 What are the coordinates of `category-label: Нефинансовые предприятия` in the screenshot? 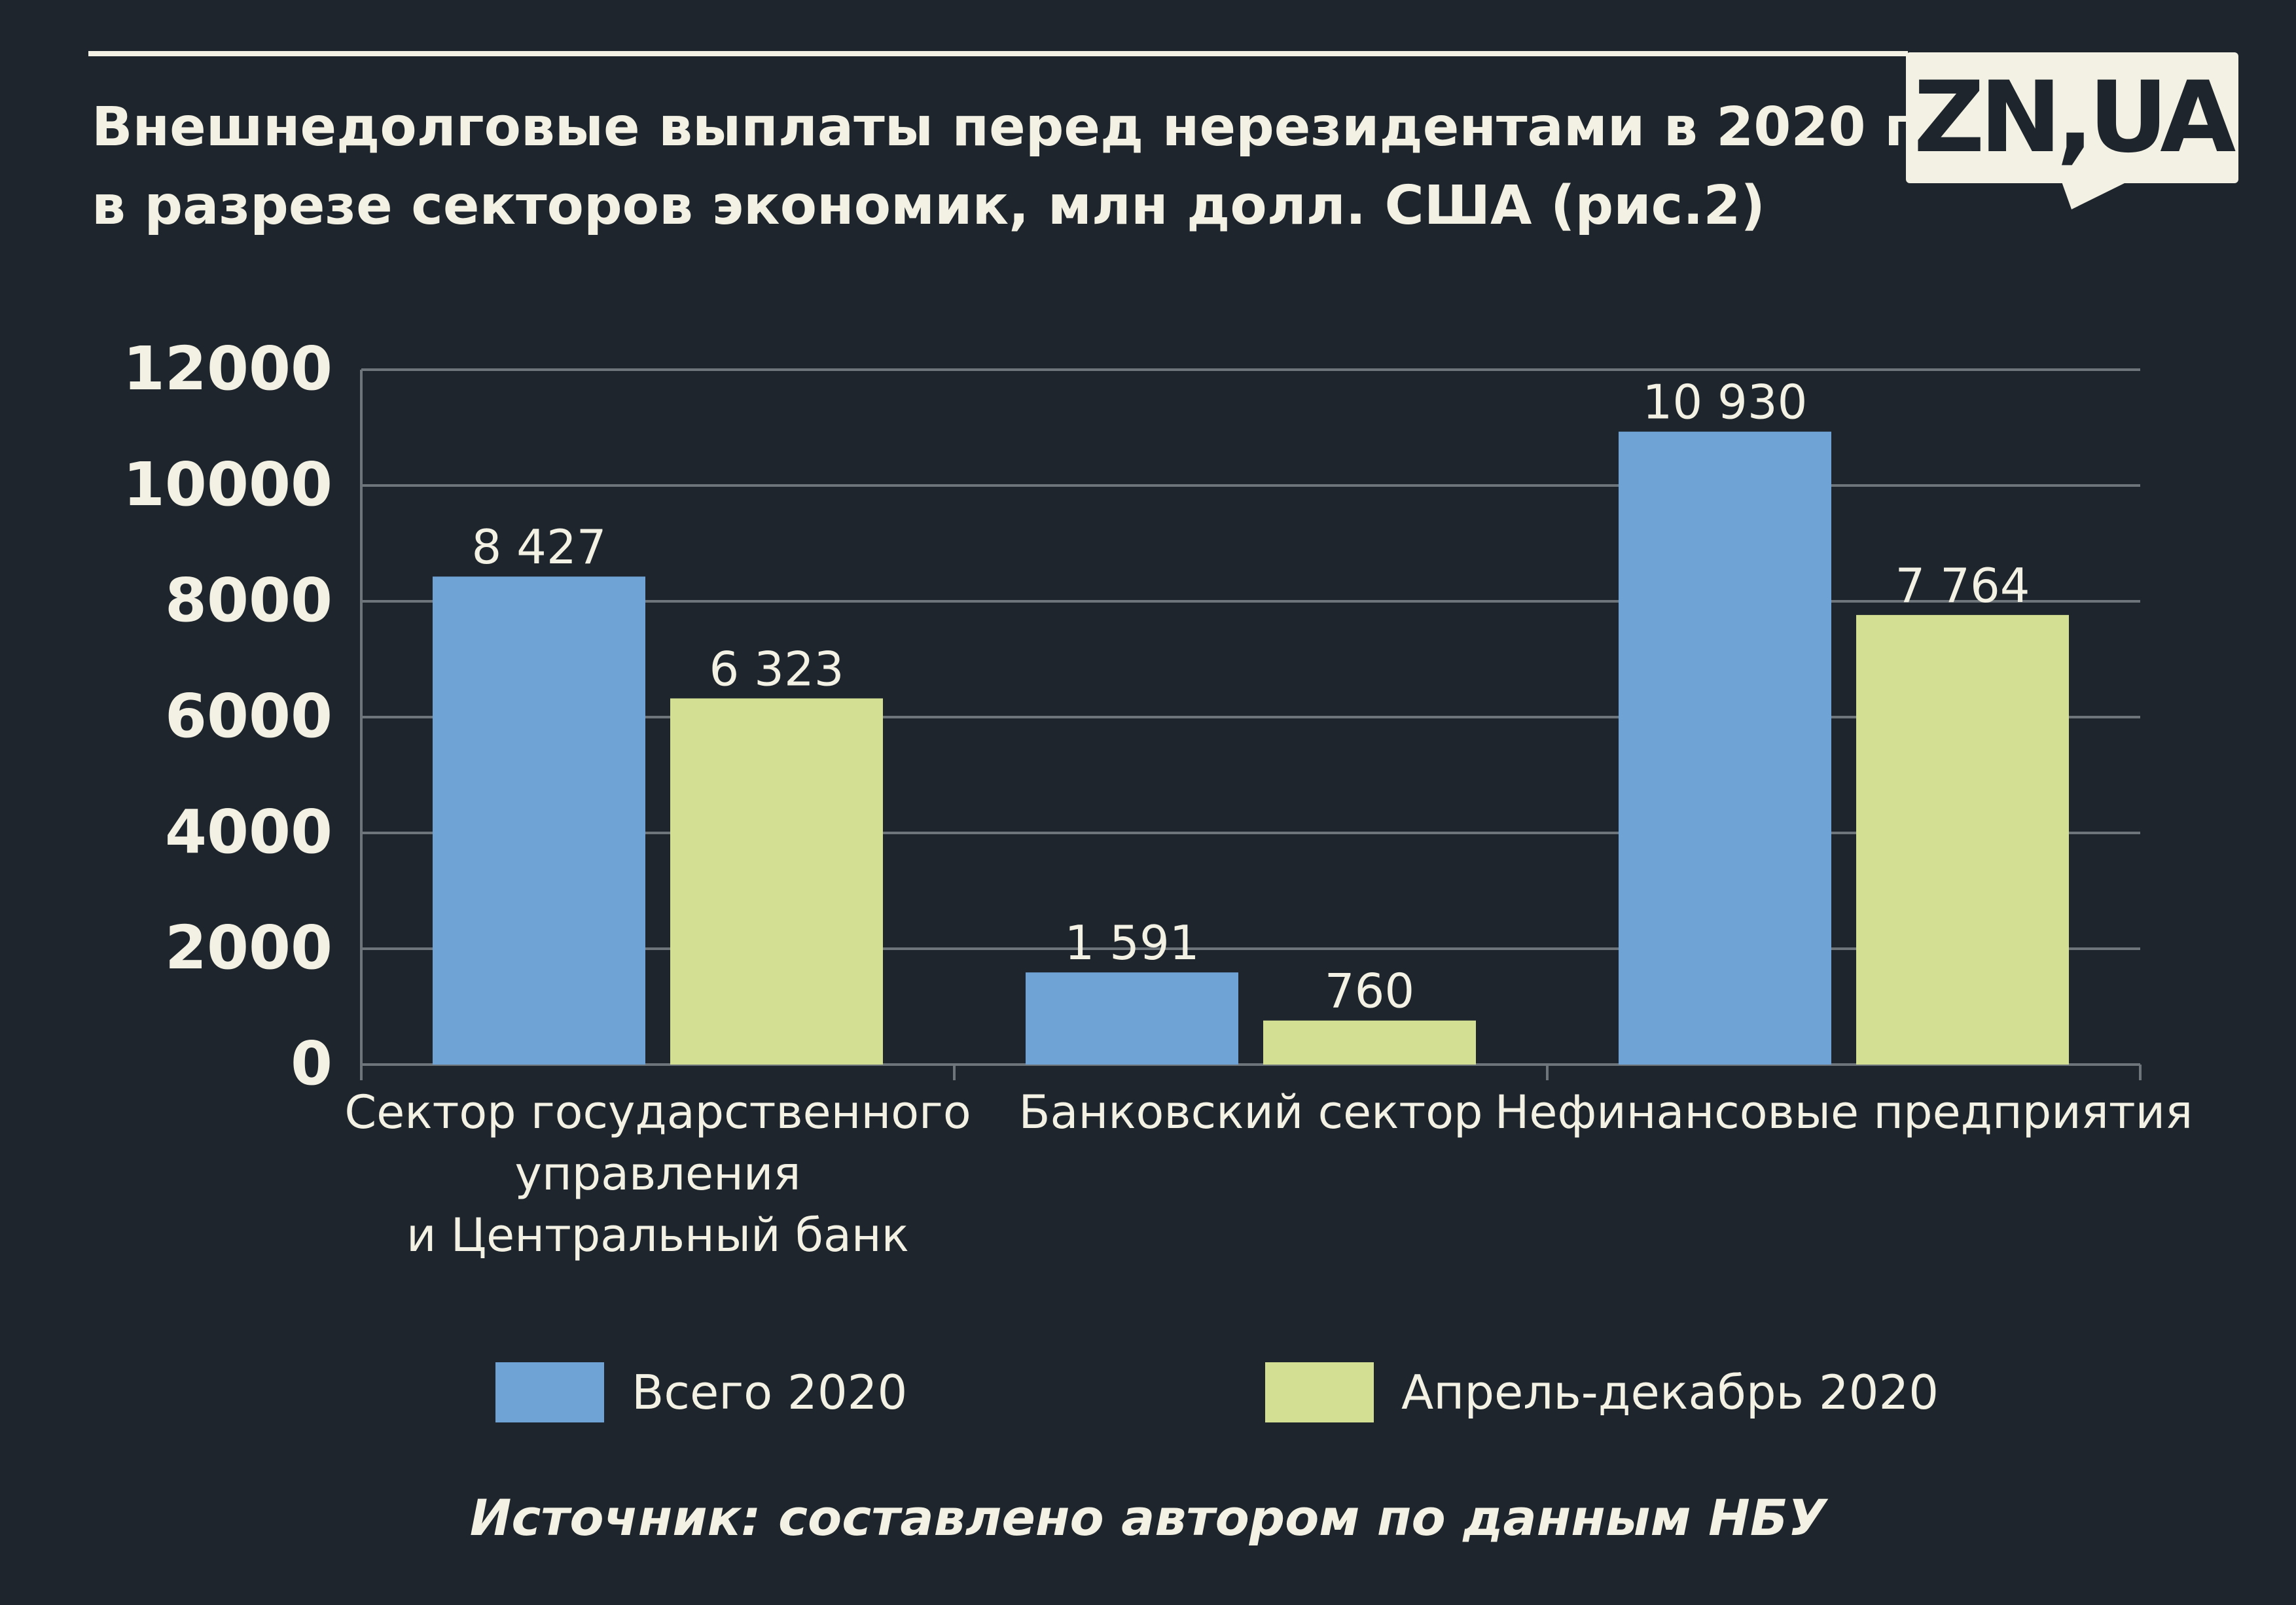 It's located at (1844, 1112).